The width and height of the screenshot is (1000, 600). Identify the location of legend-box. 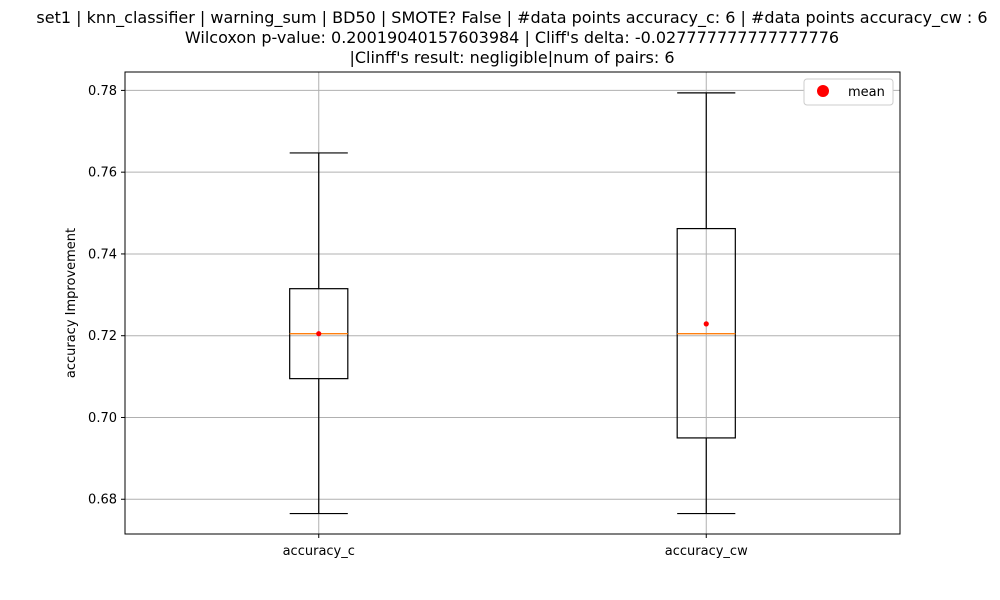
(848, 92).